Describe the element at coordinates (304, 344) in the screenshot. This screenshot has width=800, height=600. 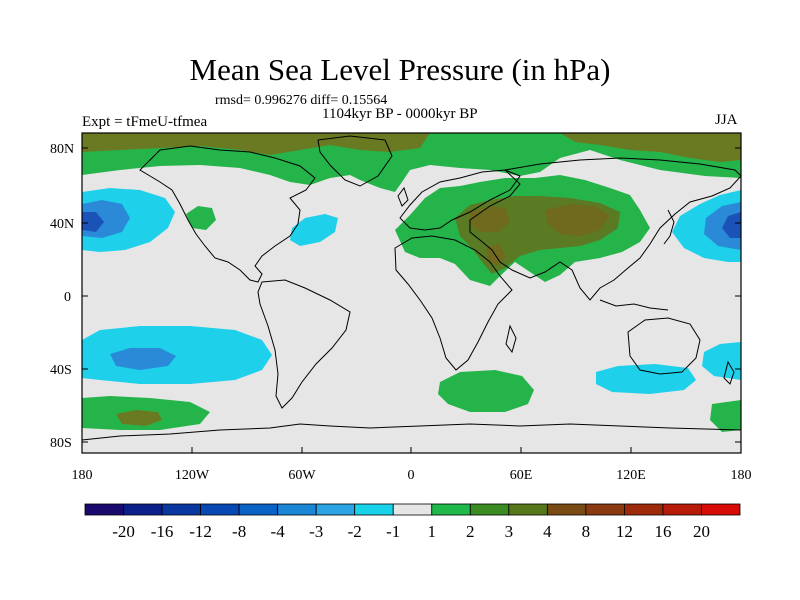
I see `south-america-coast` at that location.